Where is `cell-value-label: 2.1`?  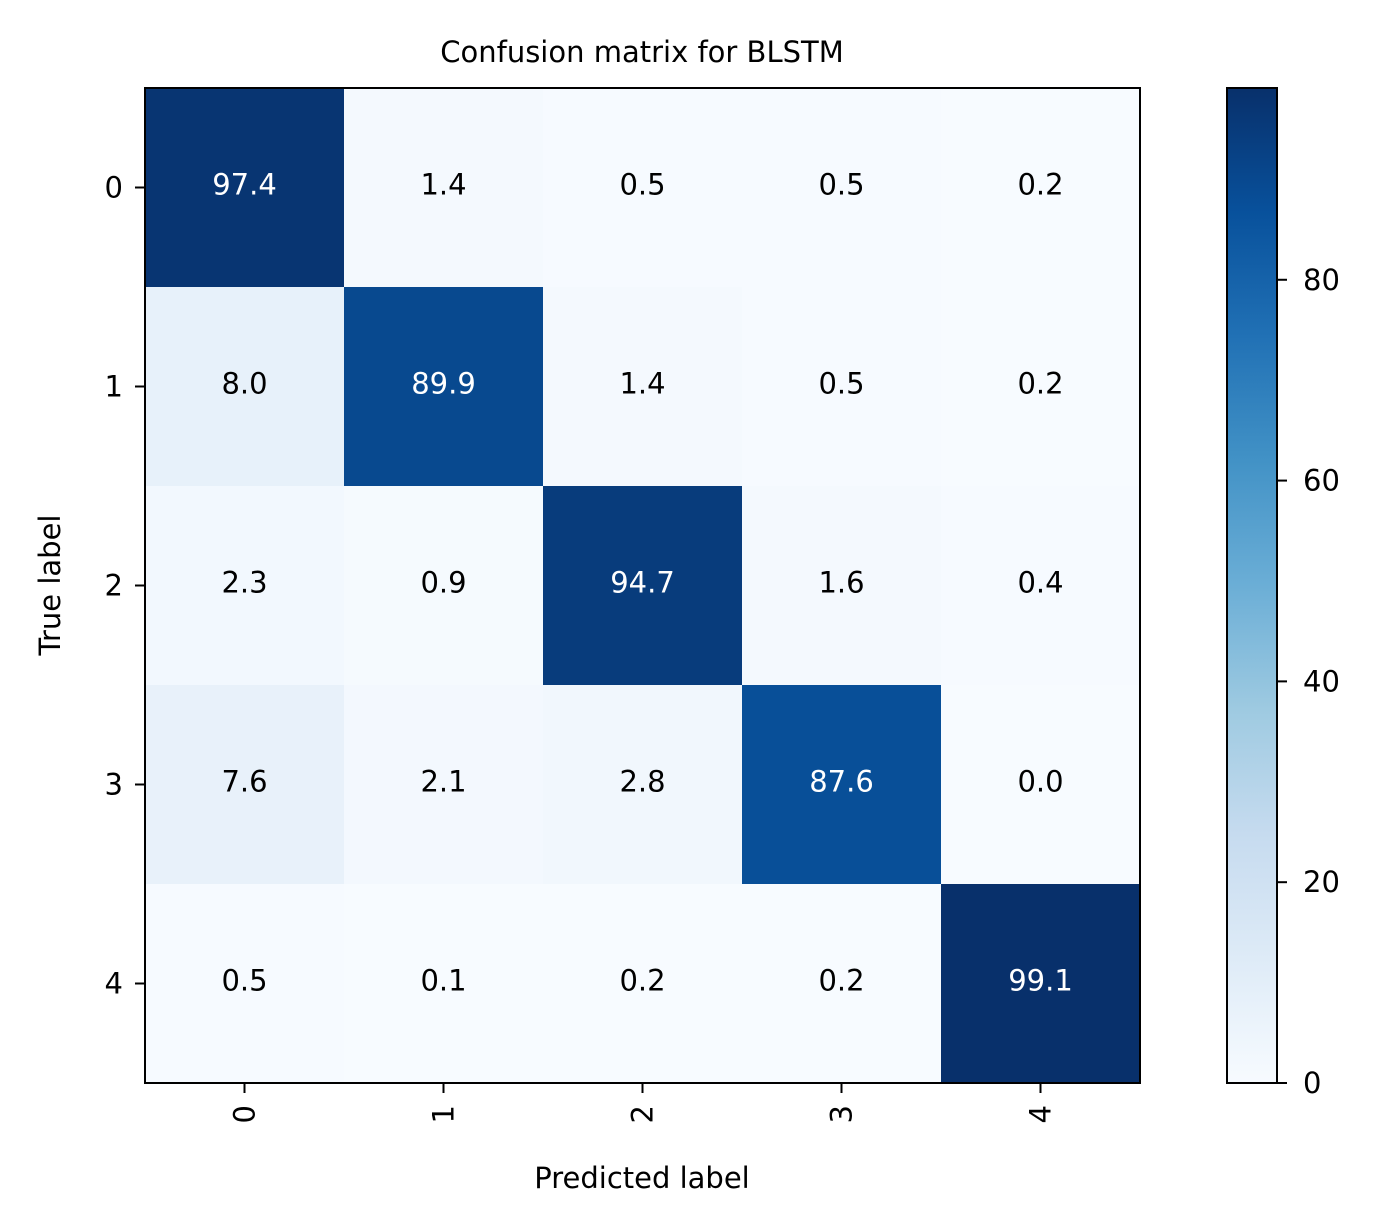
cell-value-label: 2.1 is located at coordinates (443, 782).